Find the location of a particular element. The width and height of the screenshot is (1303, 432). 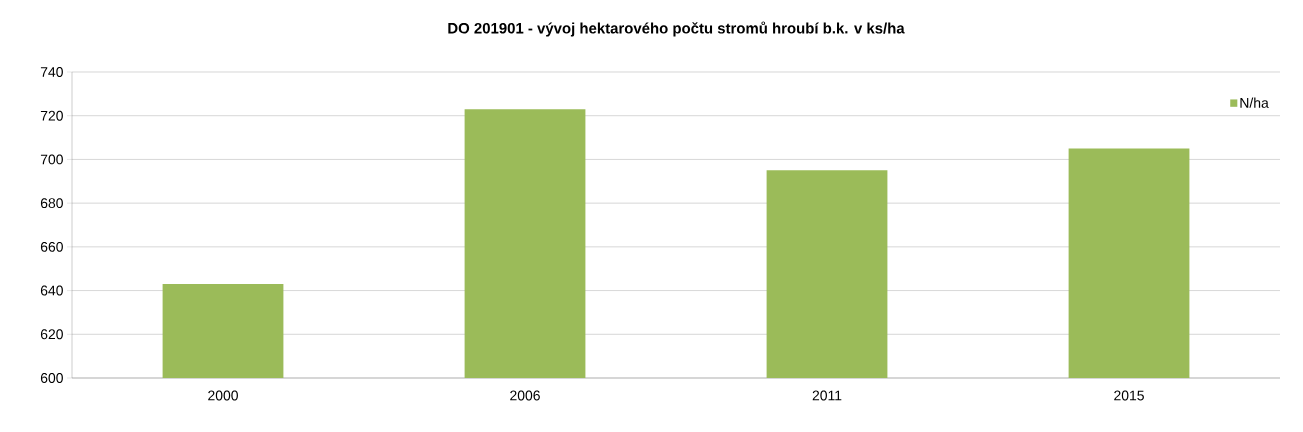

x-tick-label: 2000 is located at coordinates (223, 395).